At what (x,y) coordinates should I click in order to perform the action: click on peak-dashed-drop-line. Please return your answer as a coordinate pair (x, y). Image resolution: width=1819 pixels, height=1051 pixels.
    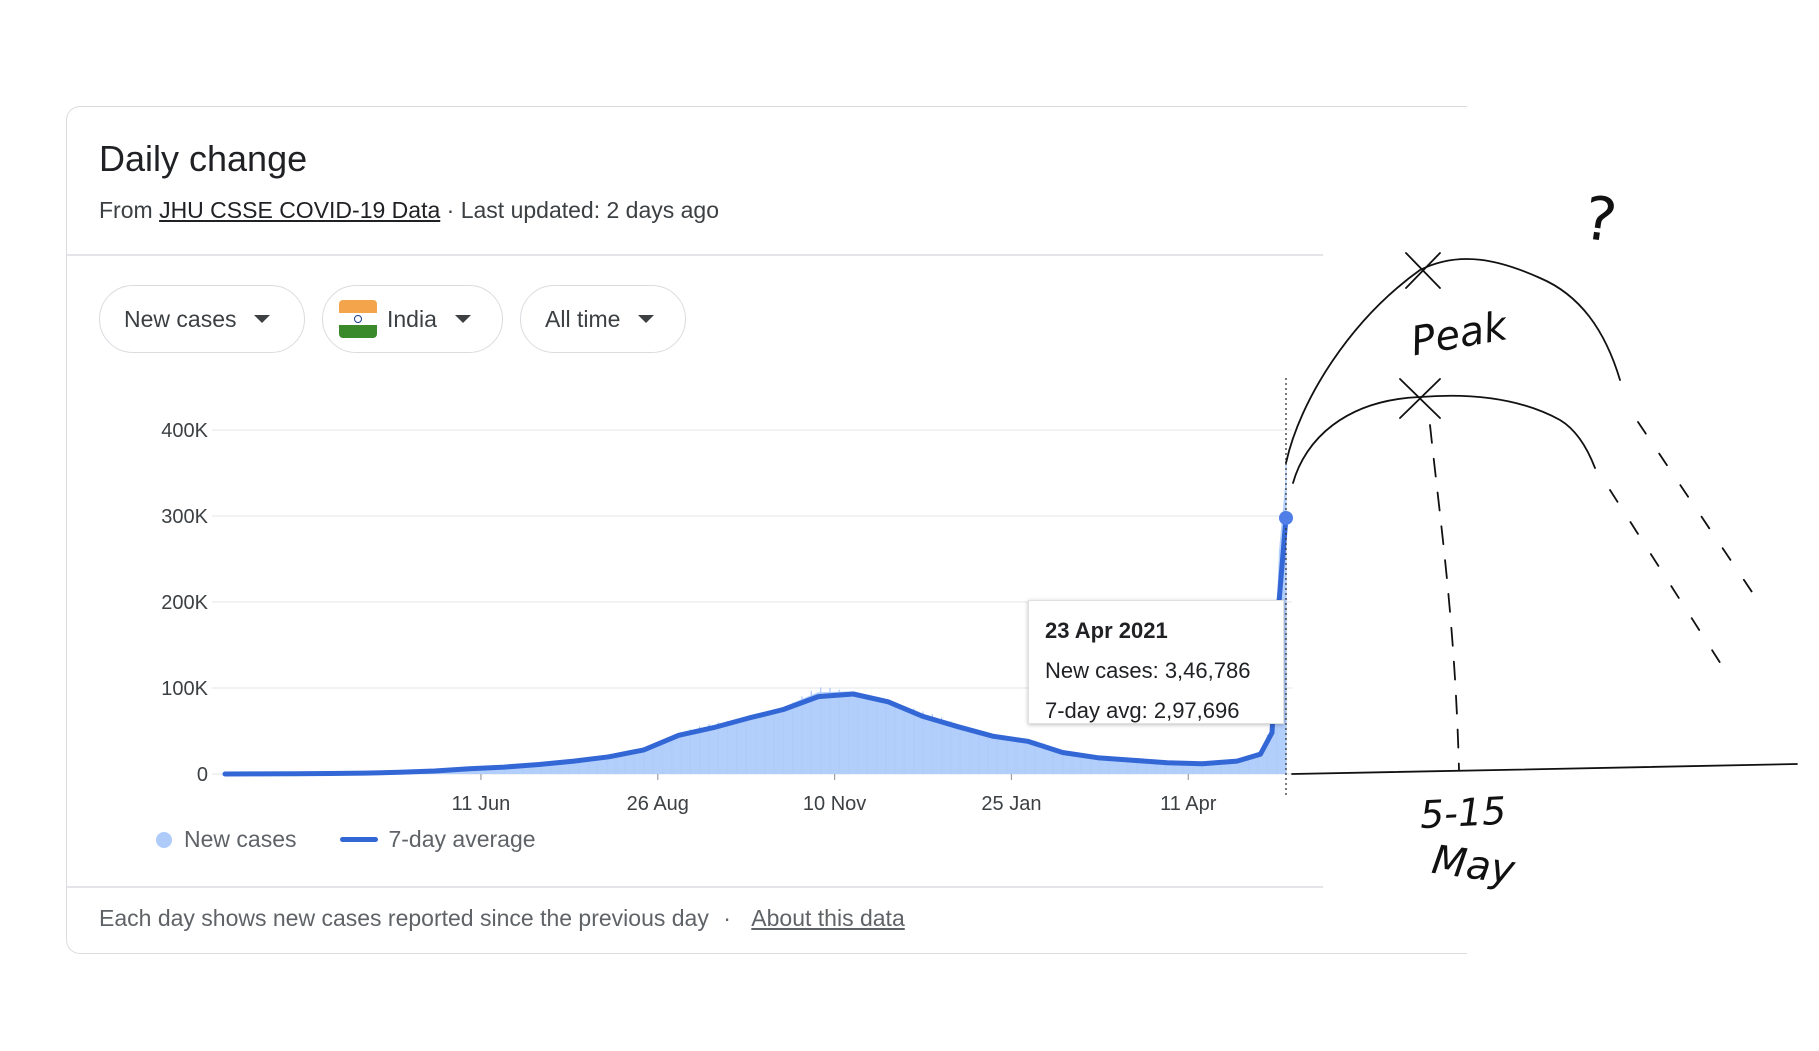
    Looking at the image, I should click on (1444, 597).